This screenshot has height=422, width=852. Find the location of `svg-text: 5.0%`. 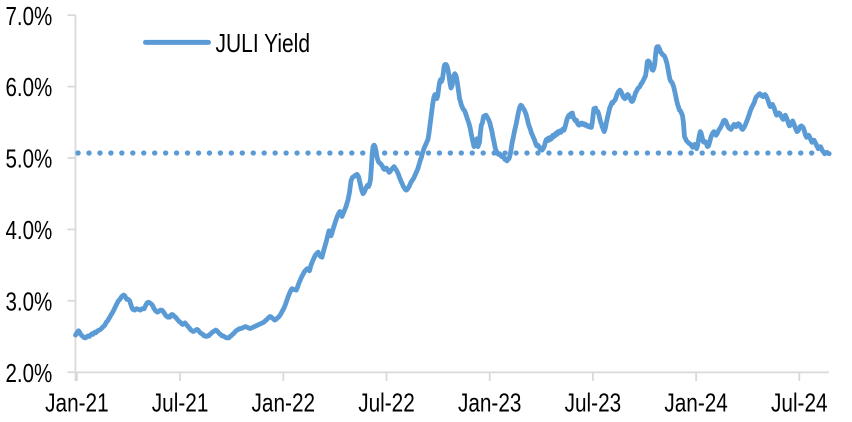

svg-text: 5.0% is located at coordinates (29, 159).